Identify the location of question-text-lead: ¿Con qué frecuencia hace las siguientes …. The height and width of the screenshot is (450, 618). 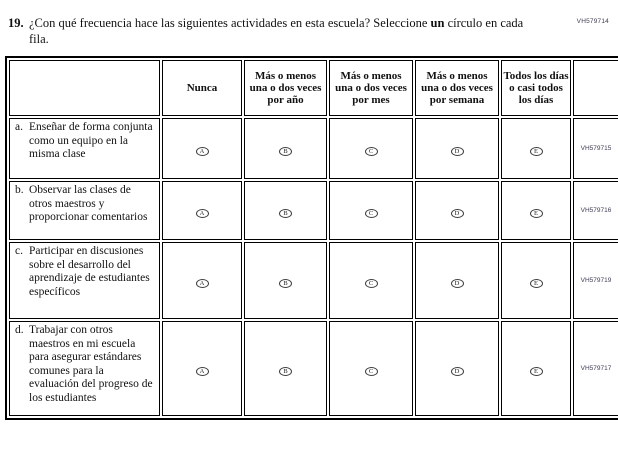
(230, 23).